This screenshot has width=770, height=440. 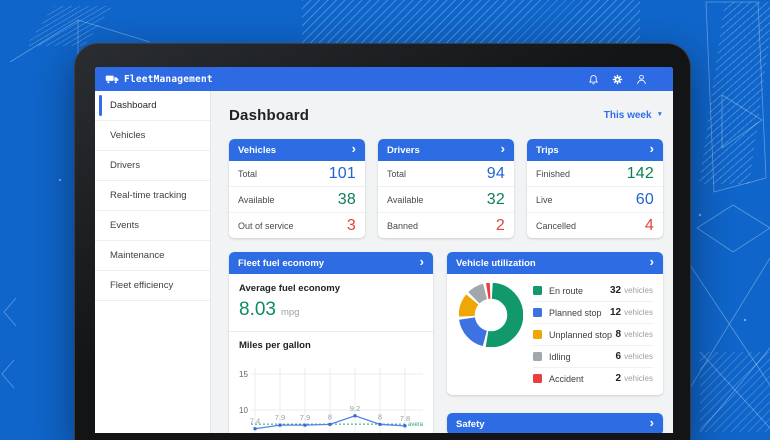 I want to click on sidebar-item-label: Fleet efficiency, so click(x=142, y=285).